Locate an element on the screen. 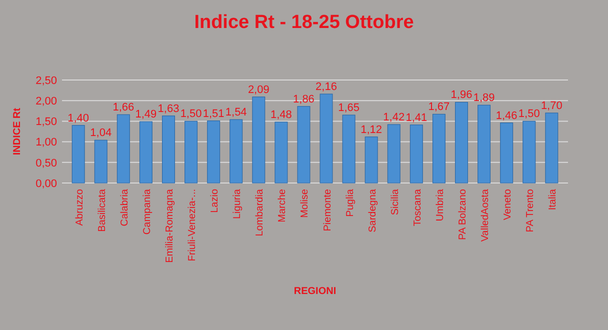 Image resolution: width=608 pixels, height=330 pixels. data-label: 2,09 is located at coordinates (259, 90).